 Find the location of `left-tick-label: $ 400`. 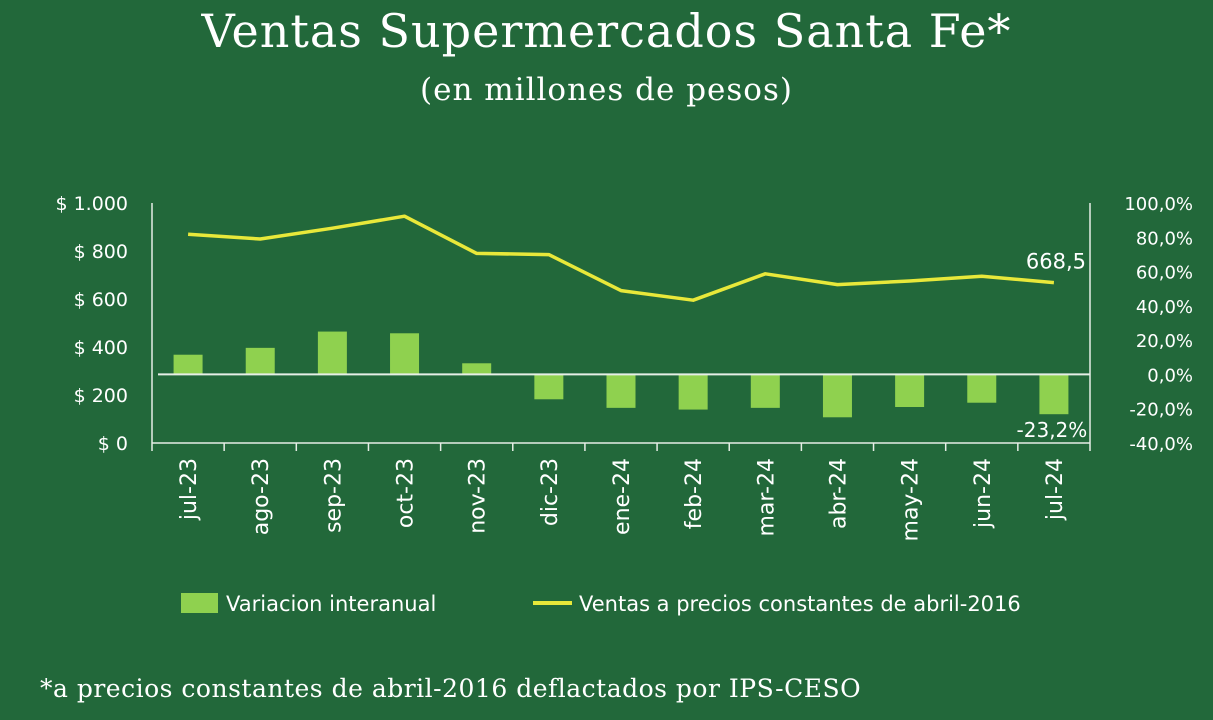

left-tick-label: $ 400 is located at coordinates (101, 348).